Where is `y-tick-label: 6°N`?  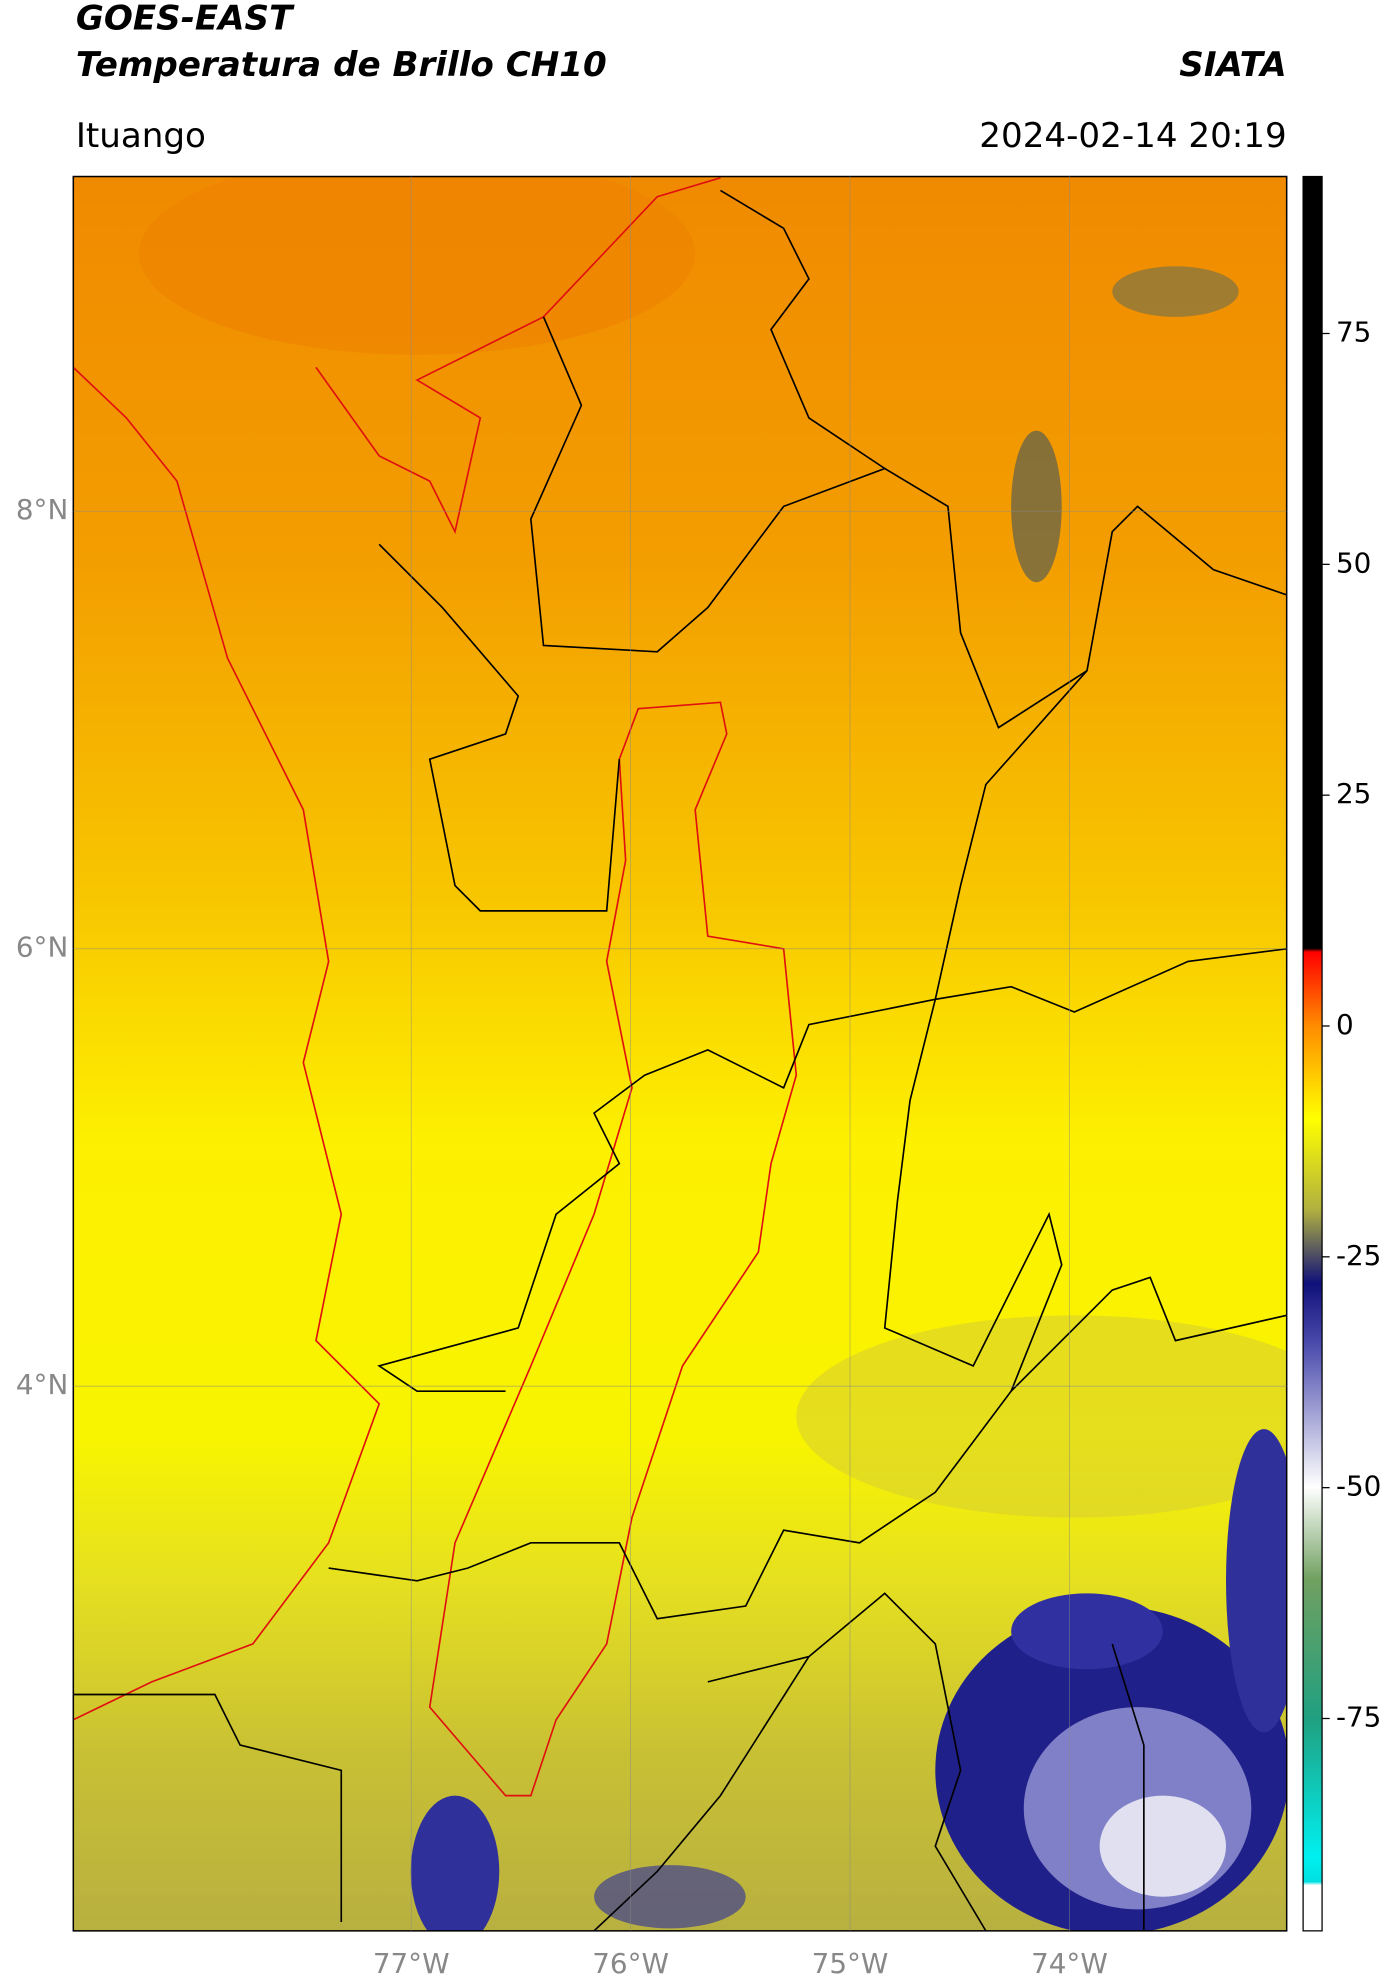
y-tick-label: 6°N is located at coordinates (42, 947).